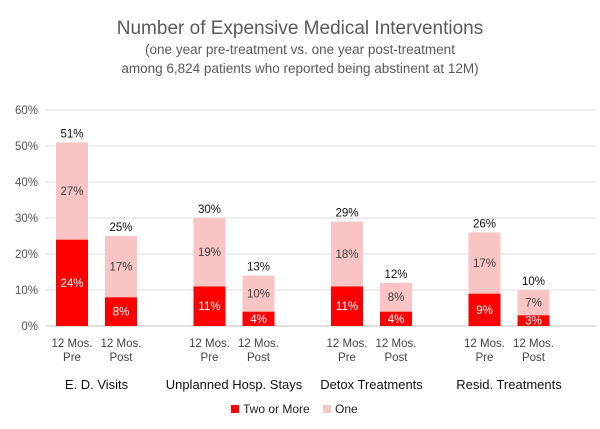  I want to click on legend-label-one: One, so click(346, 409).